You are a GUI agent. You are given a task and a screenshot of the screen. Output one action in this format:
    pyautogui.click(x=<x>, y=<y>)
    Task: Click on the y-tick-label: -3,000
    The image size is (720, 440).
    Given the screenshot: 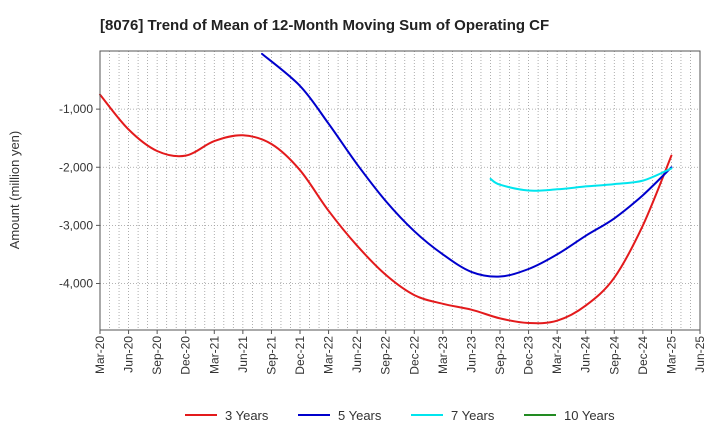 What is the action you would take?
    pyautogui.click(x=76, y=225)
    